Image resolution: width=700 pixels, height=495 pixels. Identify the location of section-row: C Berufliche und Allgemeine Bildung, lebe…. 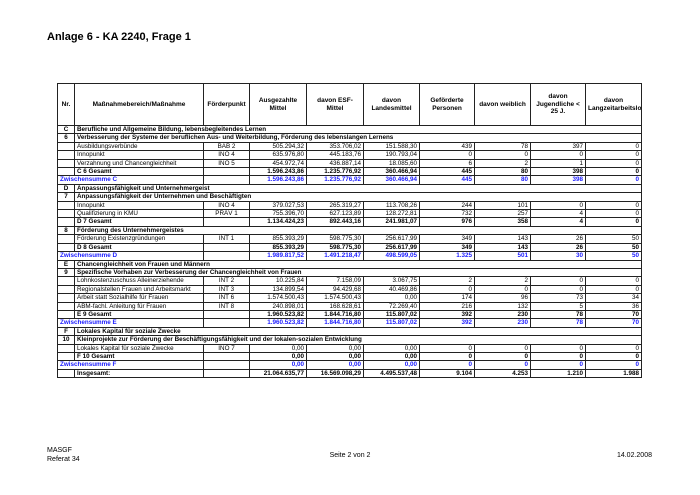
(349, 129).